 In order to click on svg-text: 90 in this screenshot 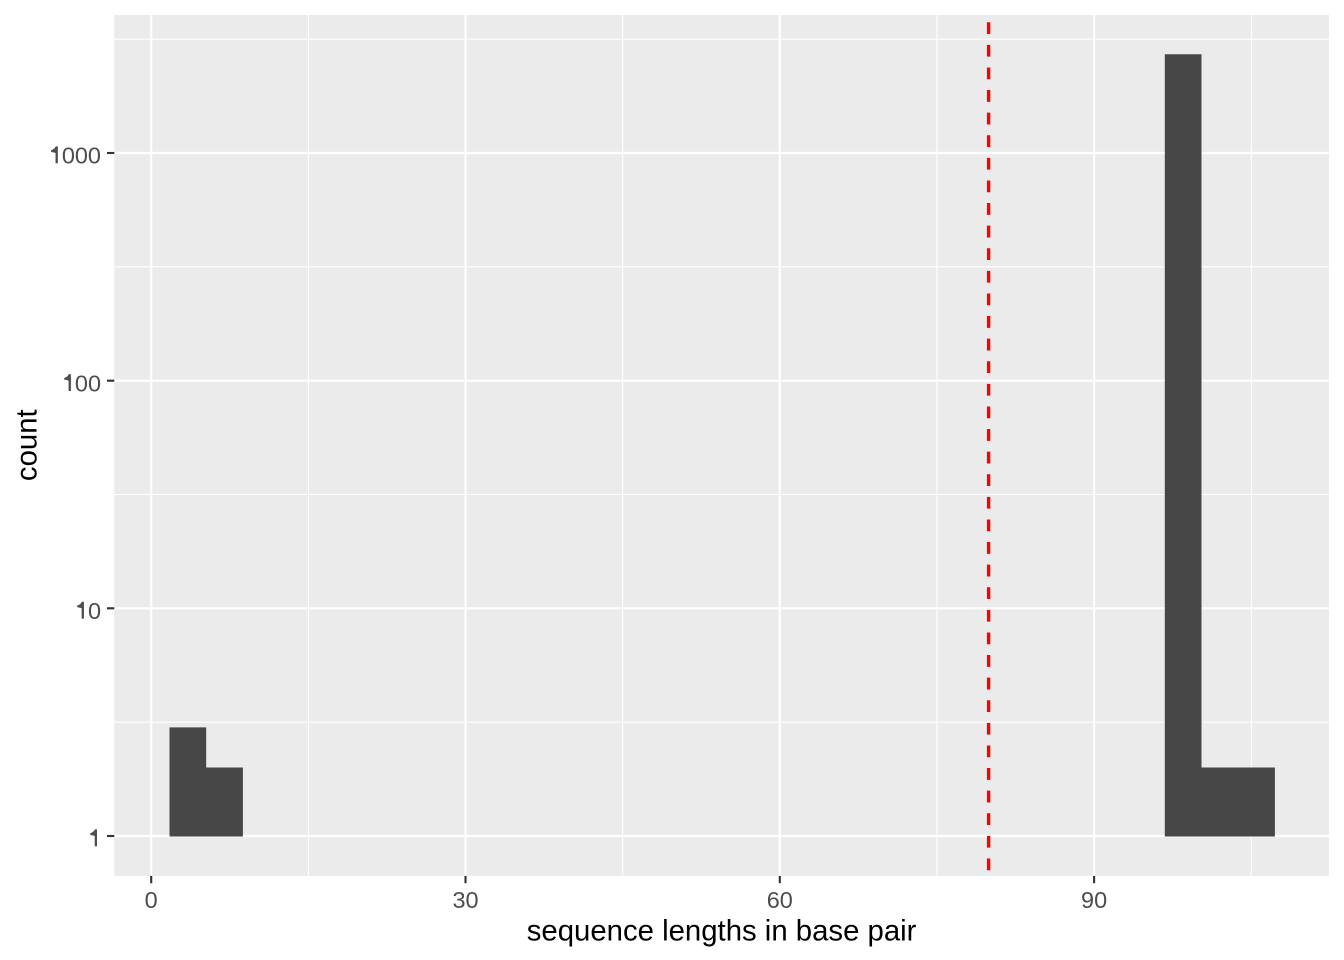, I will do `click(1094, 900)`.